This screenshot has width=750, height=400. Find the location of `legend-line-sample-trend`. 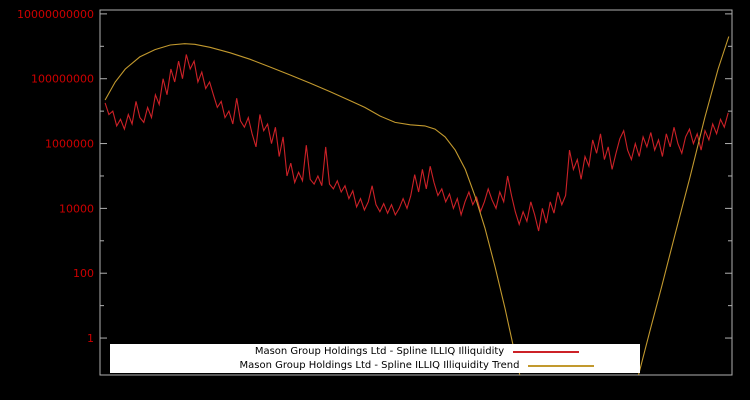

legend-line-sample-trend is located at coordinates (561, 365).